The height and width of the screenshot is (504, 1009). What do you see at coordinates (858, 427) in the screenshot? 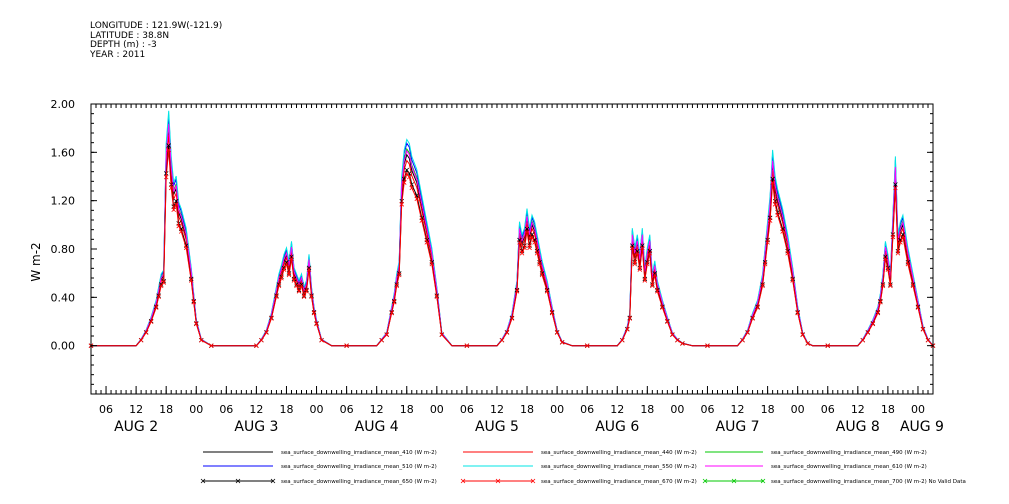
I see `x-day-label: AUG 8` at bounding box center [858, 427].